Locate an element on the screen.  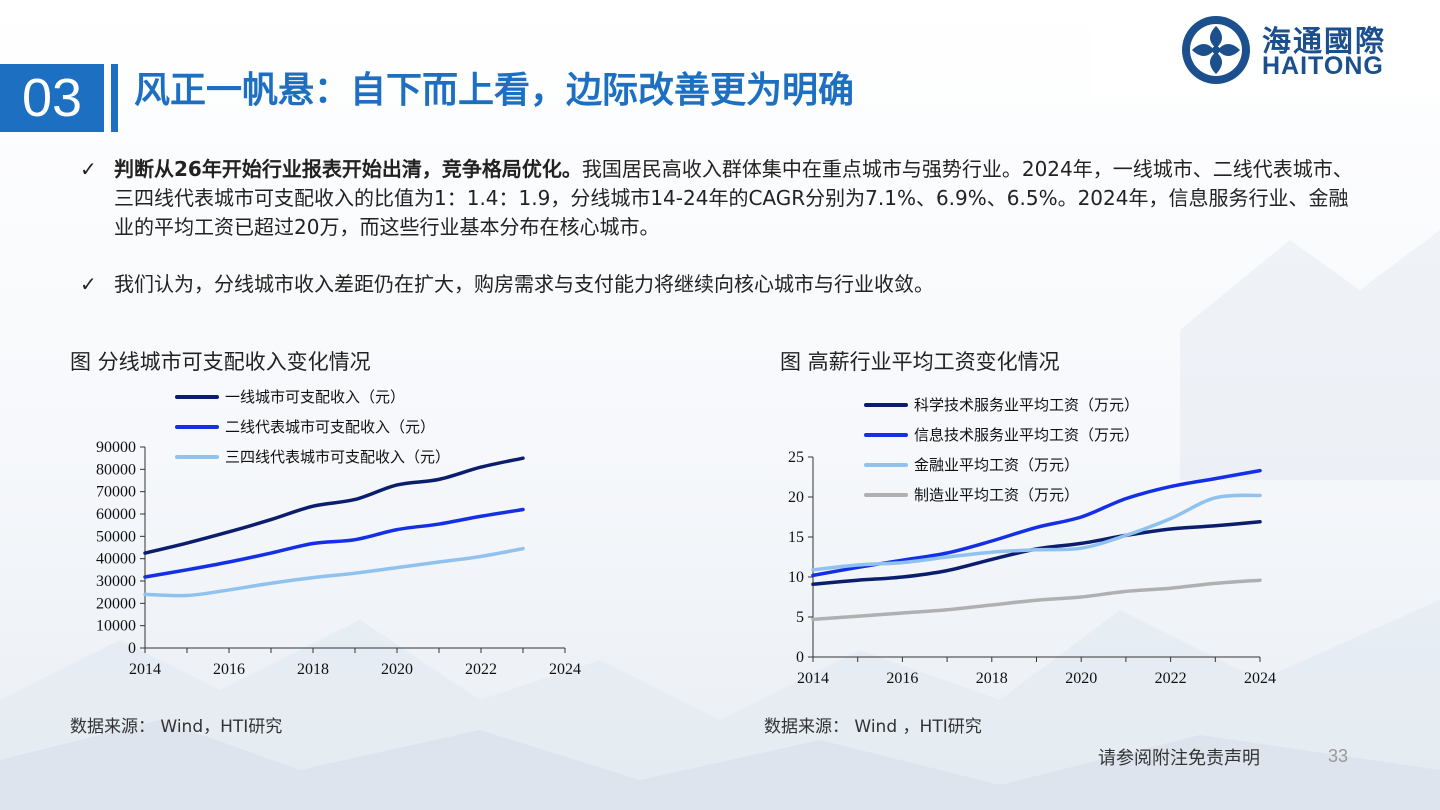
title-accent-bar is located at coordinates (114, 98).